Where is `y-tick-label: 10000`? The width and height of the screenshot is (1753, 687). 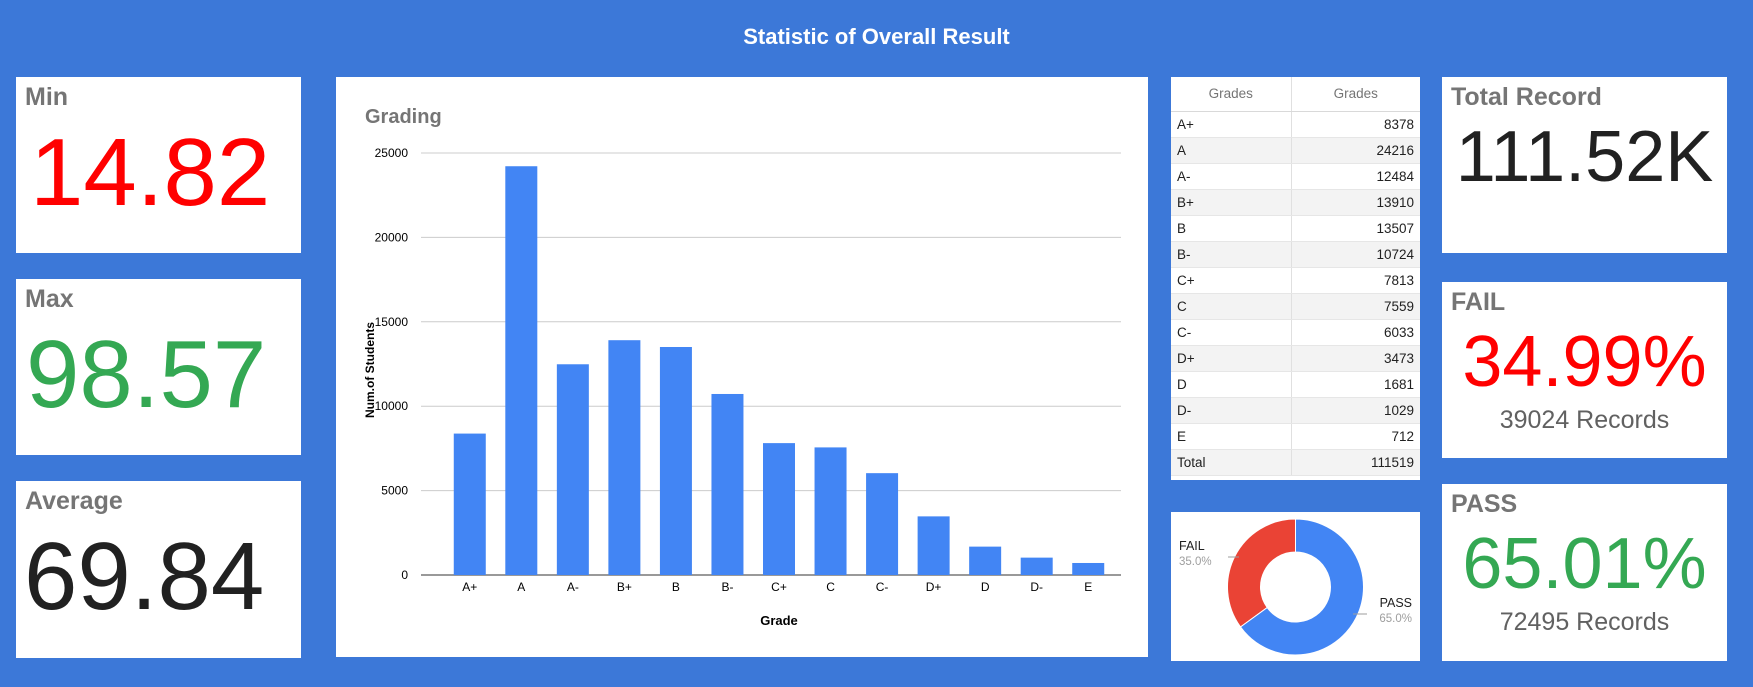 y-tick-label: 10000 is located at coordinates (392, 406).